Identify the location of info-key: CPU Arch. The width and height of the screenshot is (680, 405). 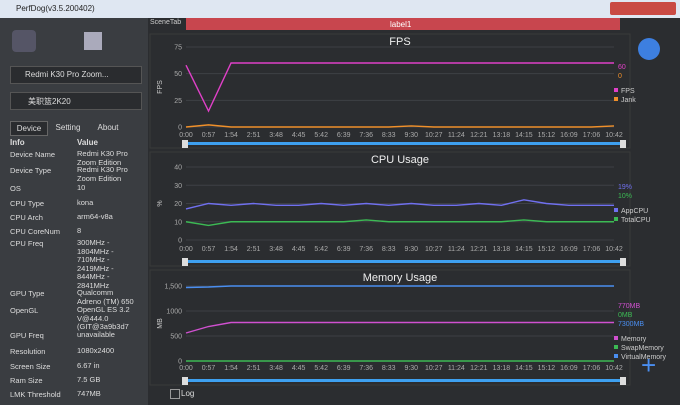
(26, 217).